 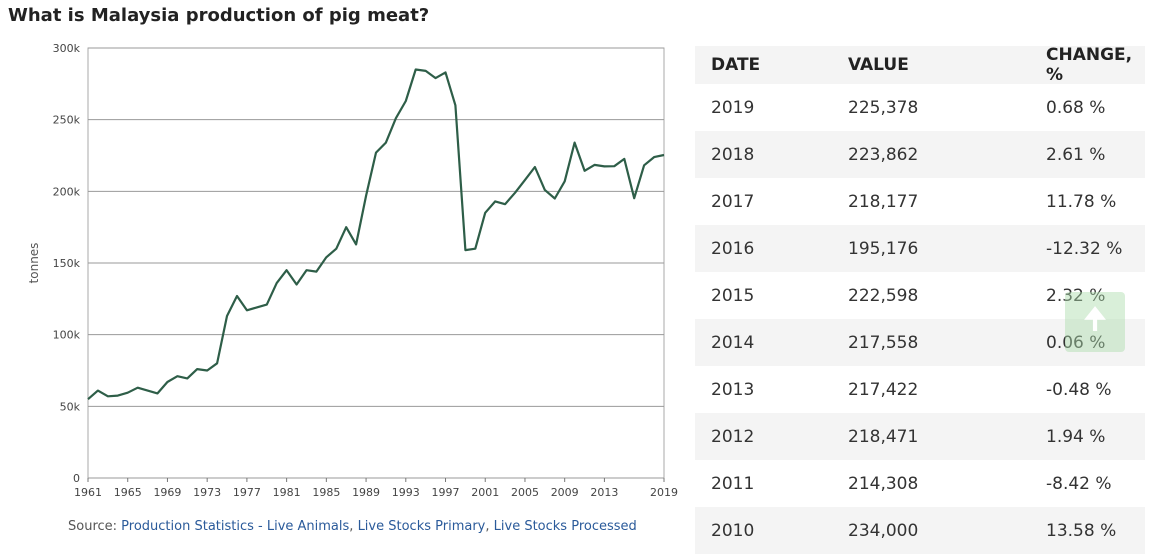 I want to click on header-date: DATE, so click(x=736, y=65).